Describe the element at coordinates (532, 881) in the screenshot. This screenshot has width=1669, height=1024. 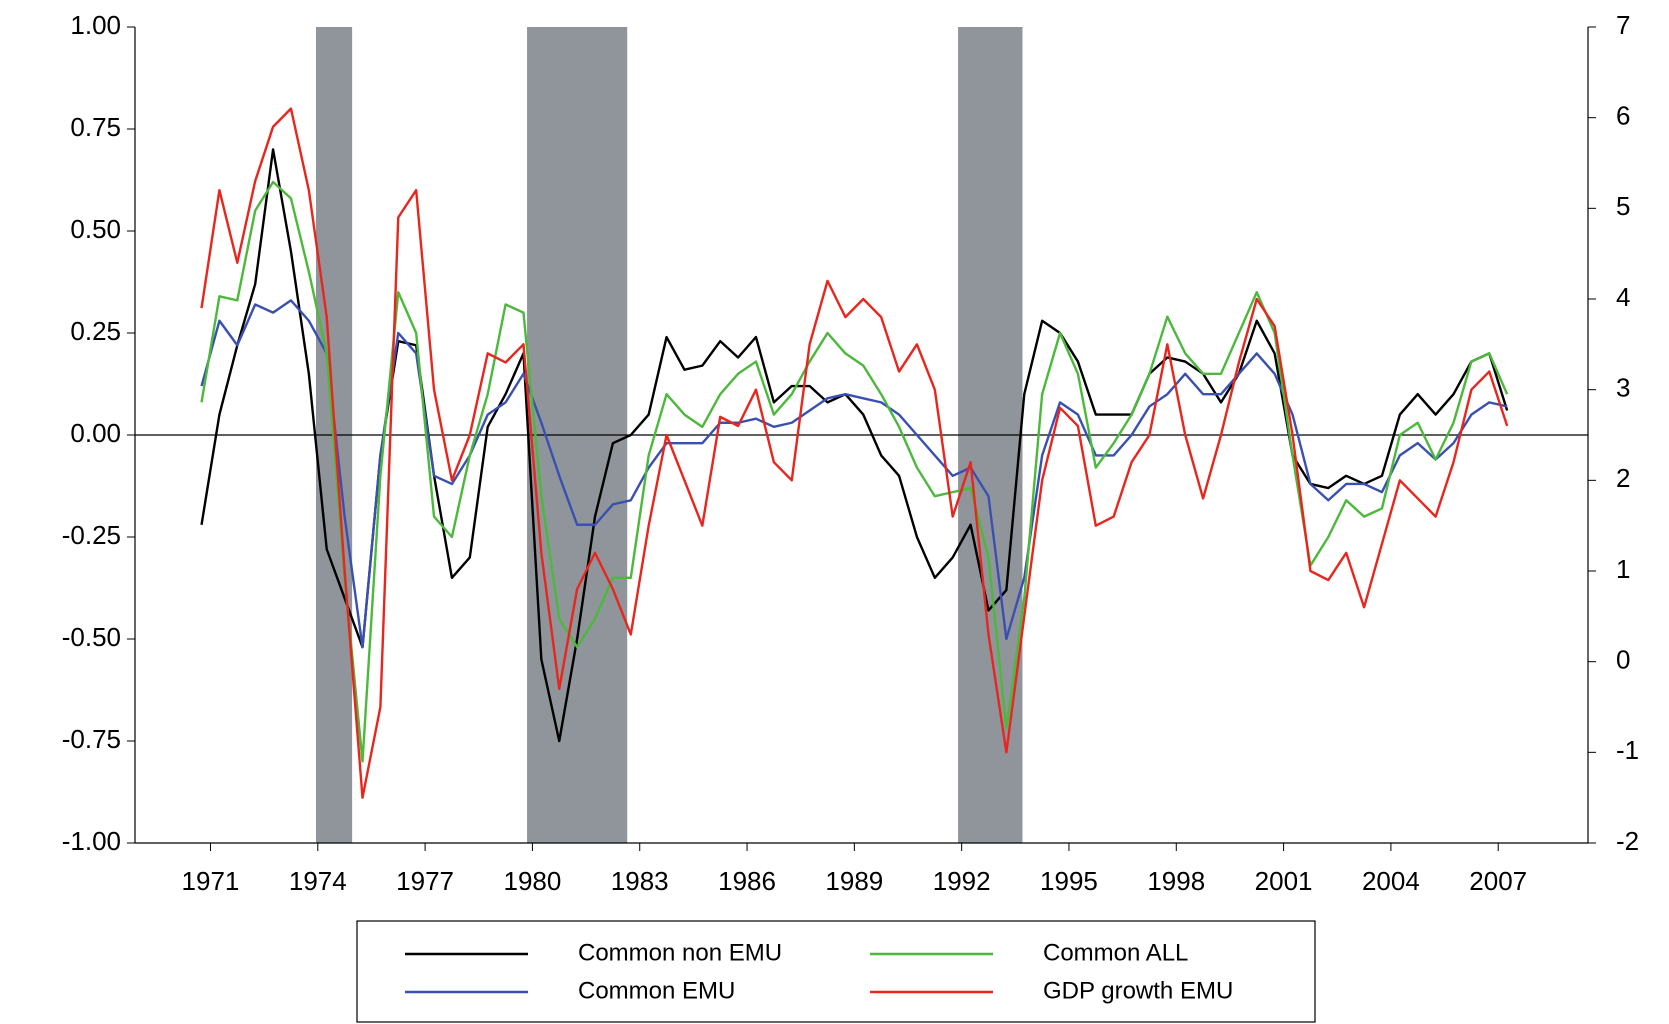
I see `x-tick-label: 1980` at that location.